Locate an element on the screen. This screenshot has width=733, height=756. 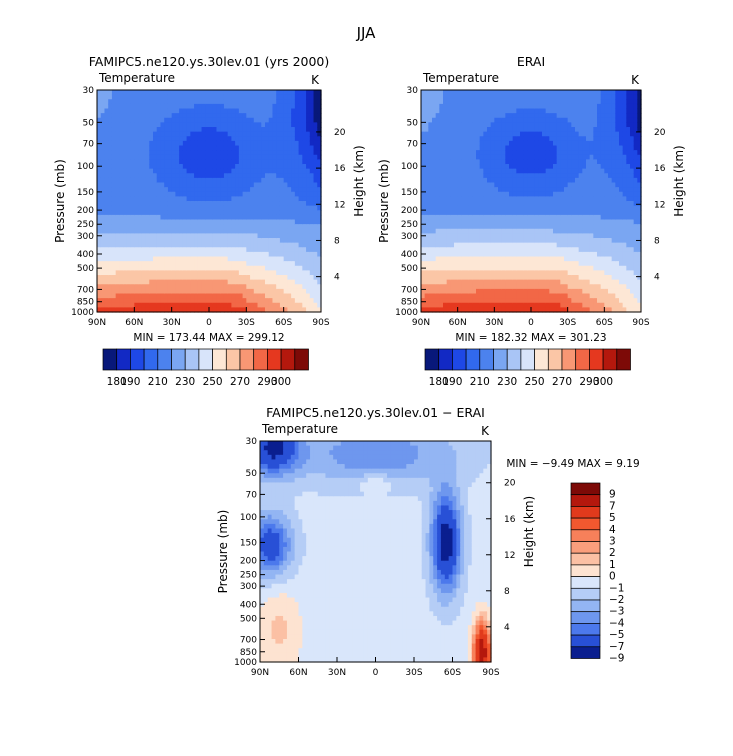
colorbar-box is located at coordinates (137, 359).